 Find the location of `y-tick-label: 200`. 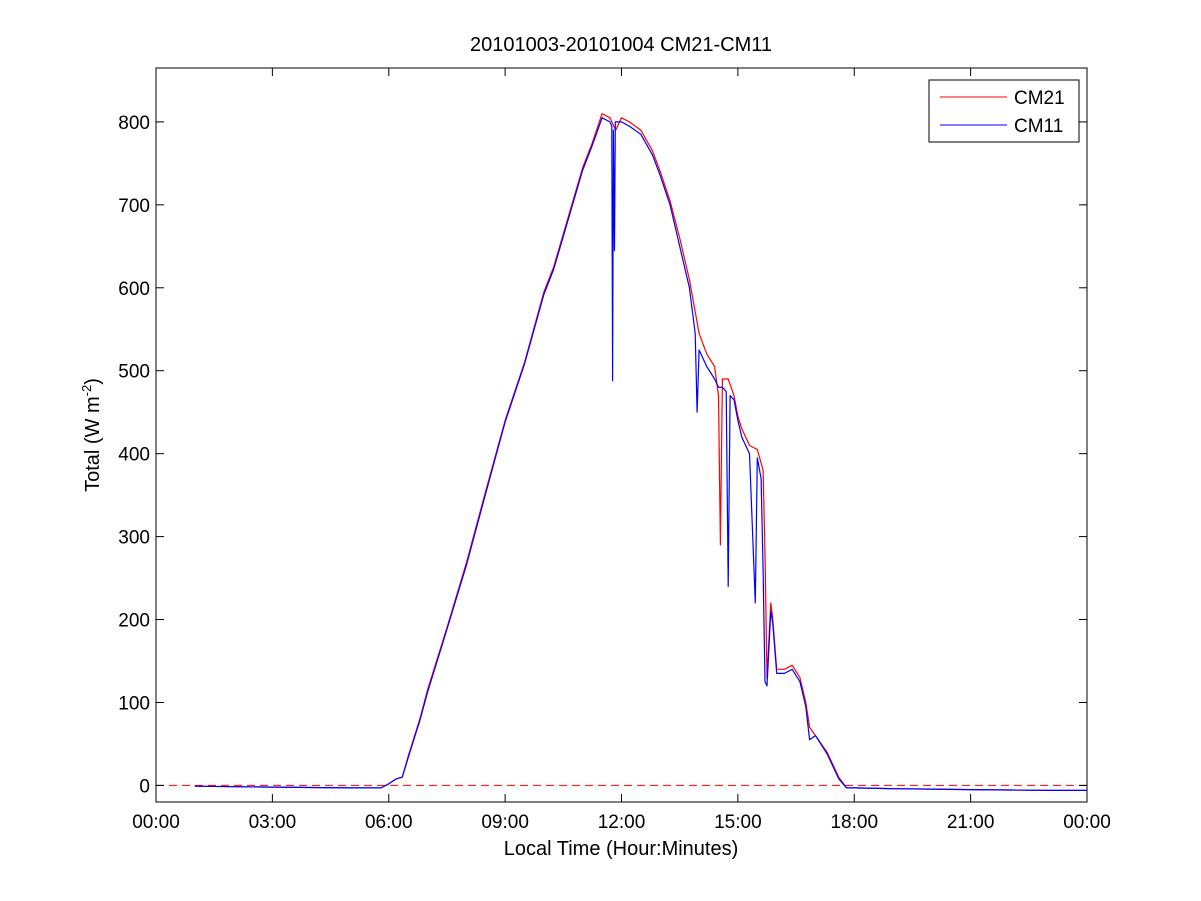

y-tick-label: 200 is located at coordinates (134, 621).